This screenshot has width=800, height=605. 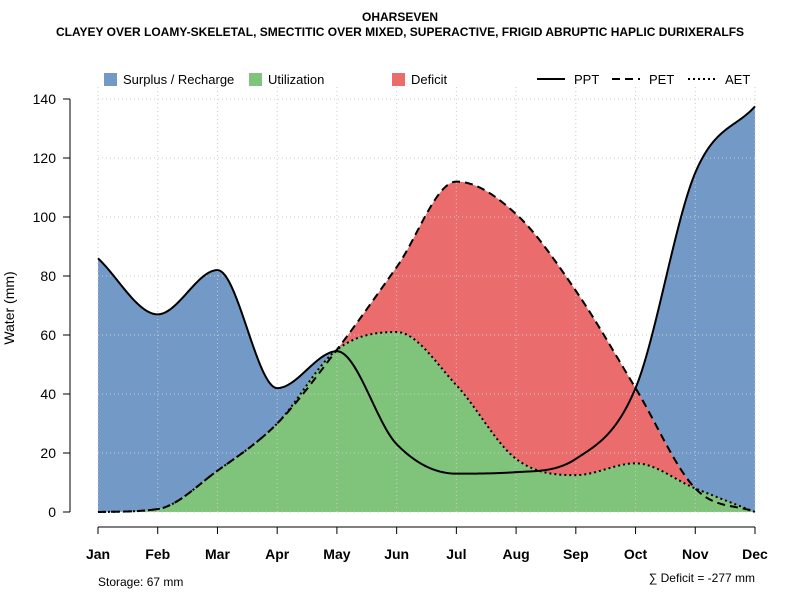 I want to click on x-tick-label: Jun, so click(x=396, y=554).